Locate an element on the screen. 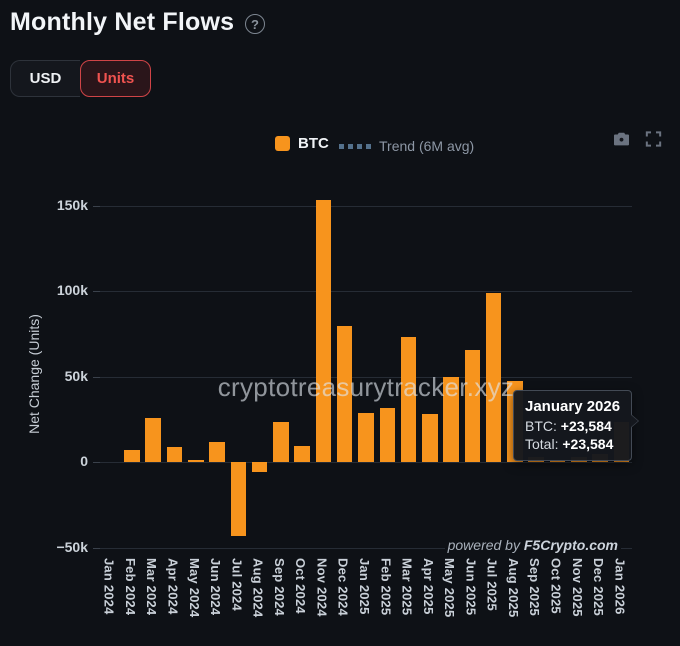 This screenshot has height=646, width=680. x-tick-label: Jan 2026 is located at coordinates (620, 586).